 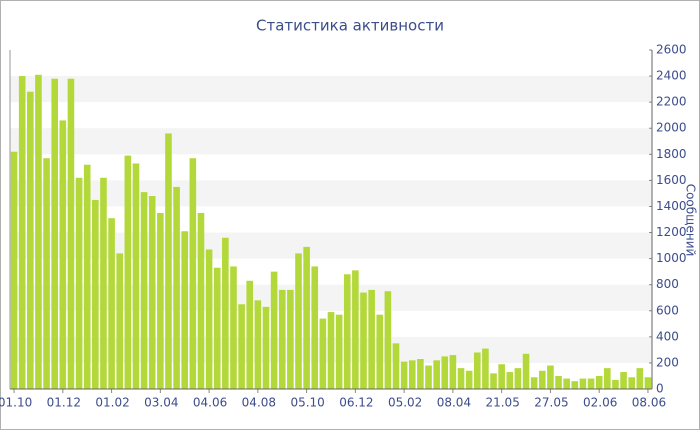 I want to click on x-tick-label: 21.05, so click(x=502, y=403).